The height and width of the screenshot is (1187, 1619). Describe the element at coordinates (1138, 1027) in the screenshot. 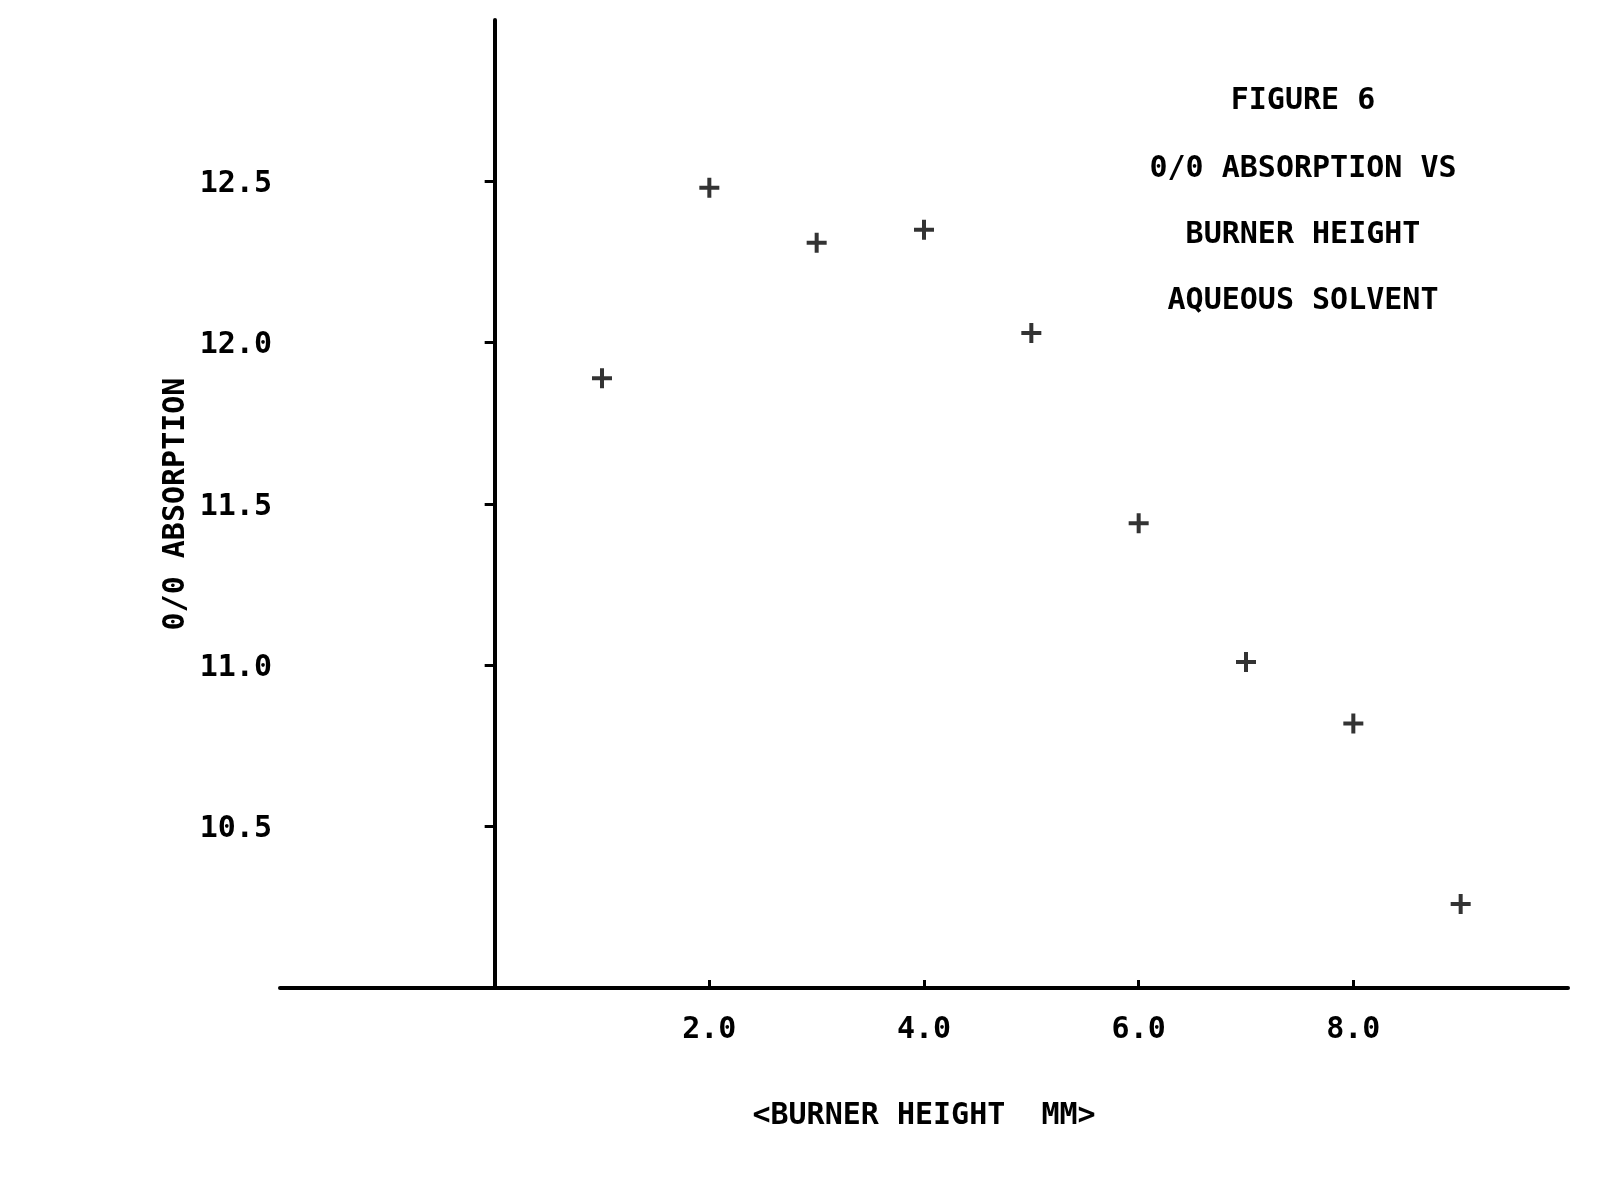

I see `x-tick-label: 6.0` at that location.